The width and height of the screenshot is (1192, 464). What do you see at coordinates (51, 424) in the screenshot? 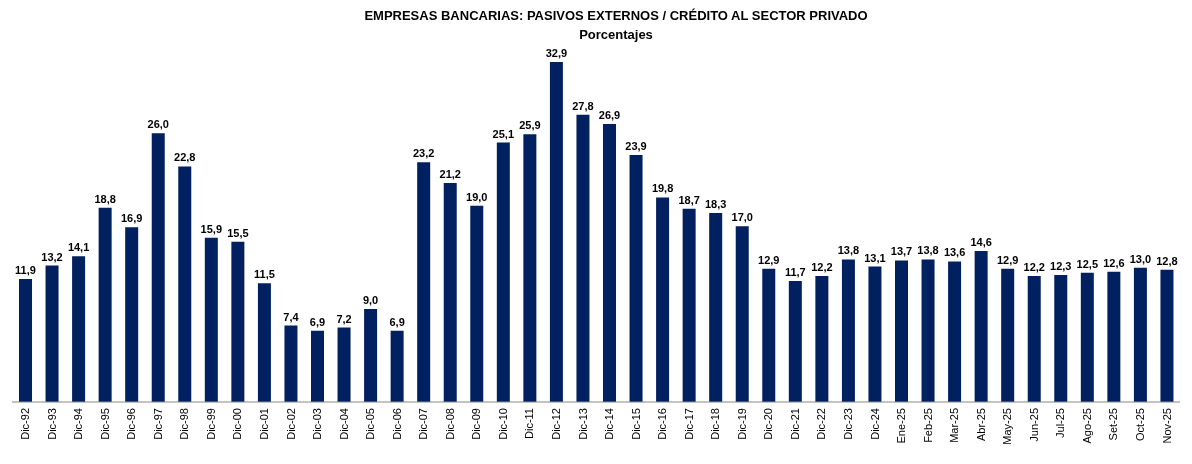
I see `x-tick-label: Dic-93` at bounding box center [51, 424].